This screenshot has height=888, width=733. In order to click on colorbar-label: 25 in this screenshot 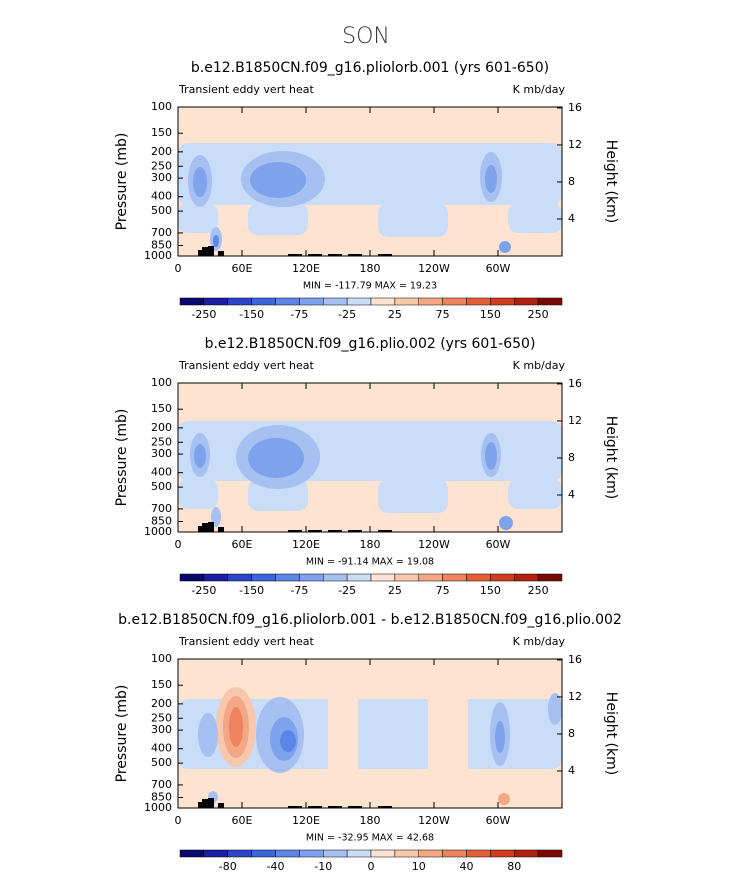, I will do `click(395, 314)`.